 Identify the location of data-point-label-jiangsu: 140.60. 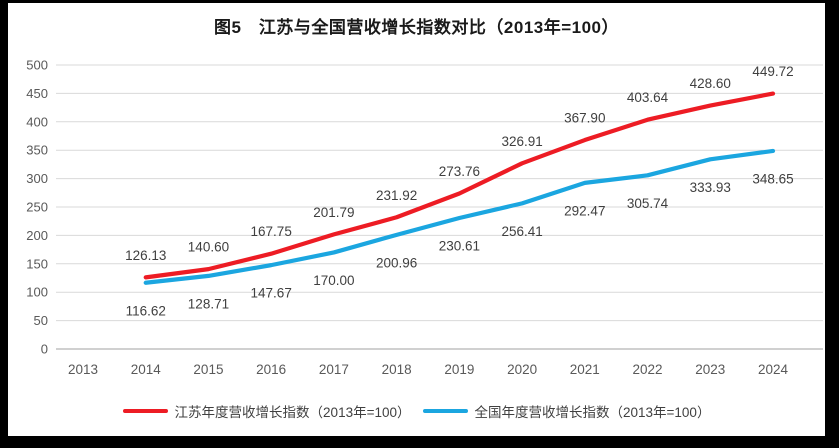
(208, 247).